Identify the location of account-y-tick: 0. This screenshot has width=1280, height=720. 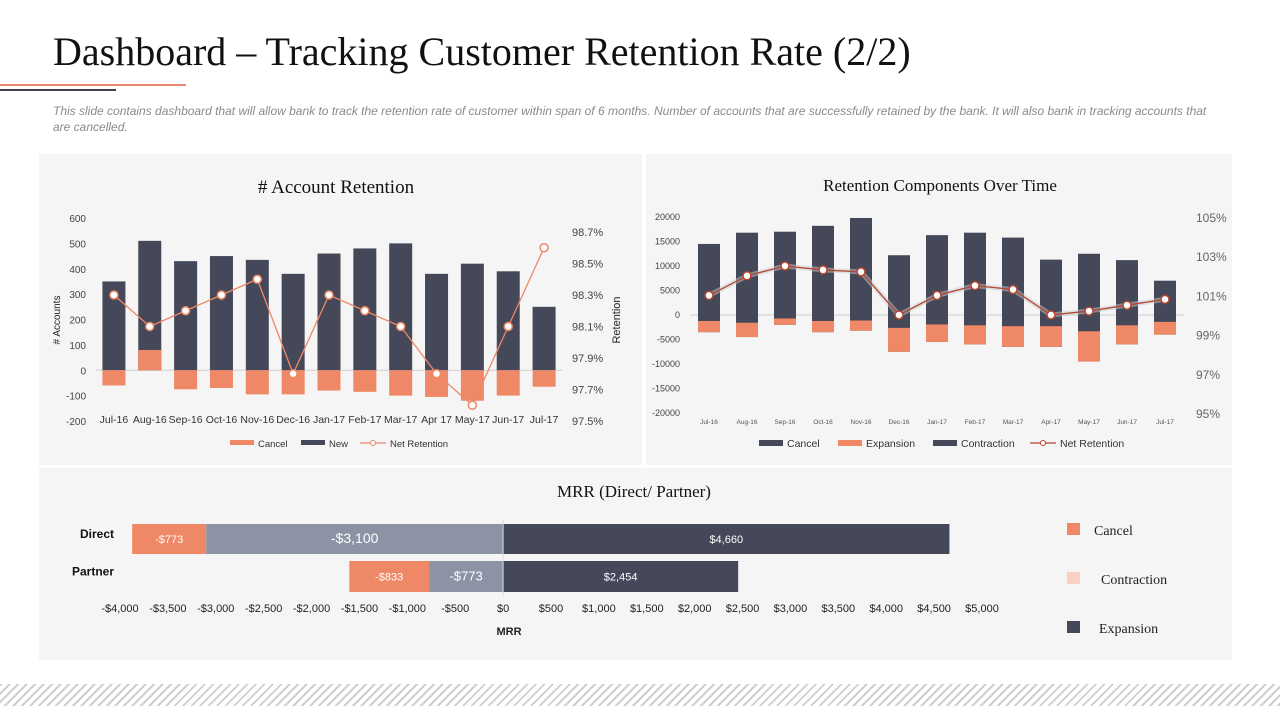
(83, 371).